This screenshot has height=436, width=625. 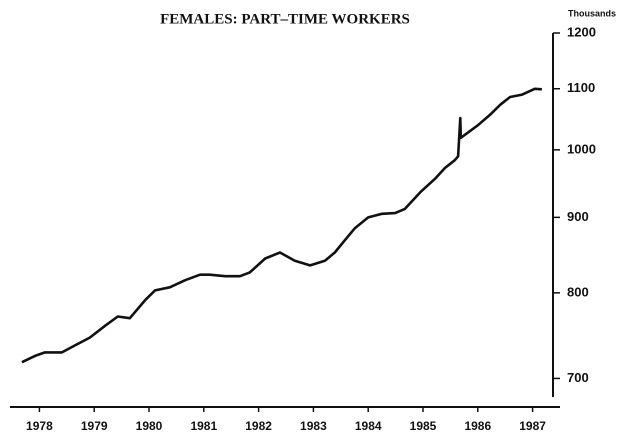 I want to click on y-tick-label: 700, so click(x=578, y=377).